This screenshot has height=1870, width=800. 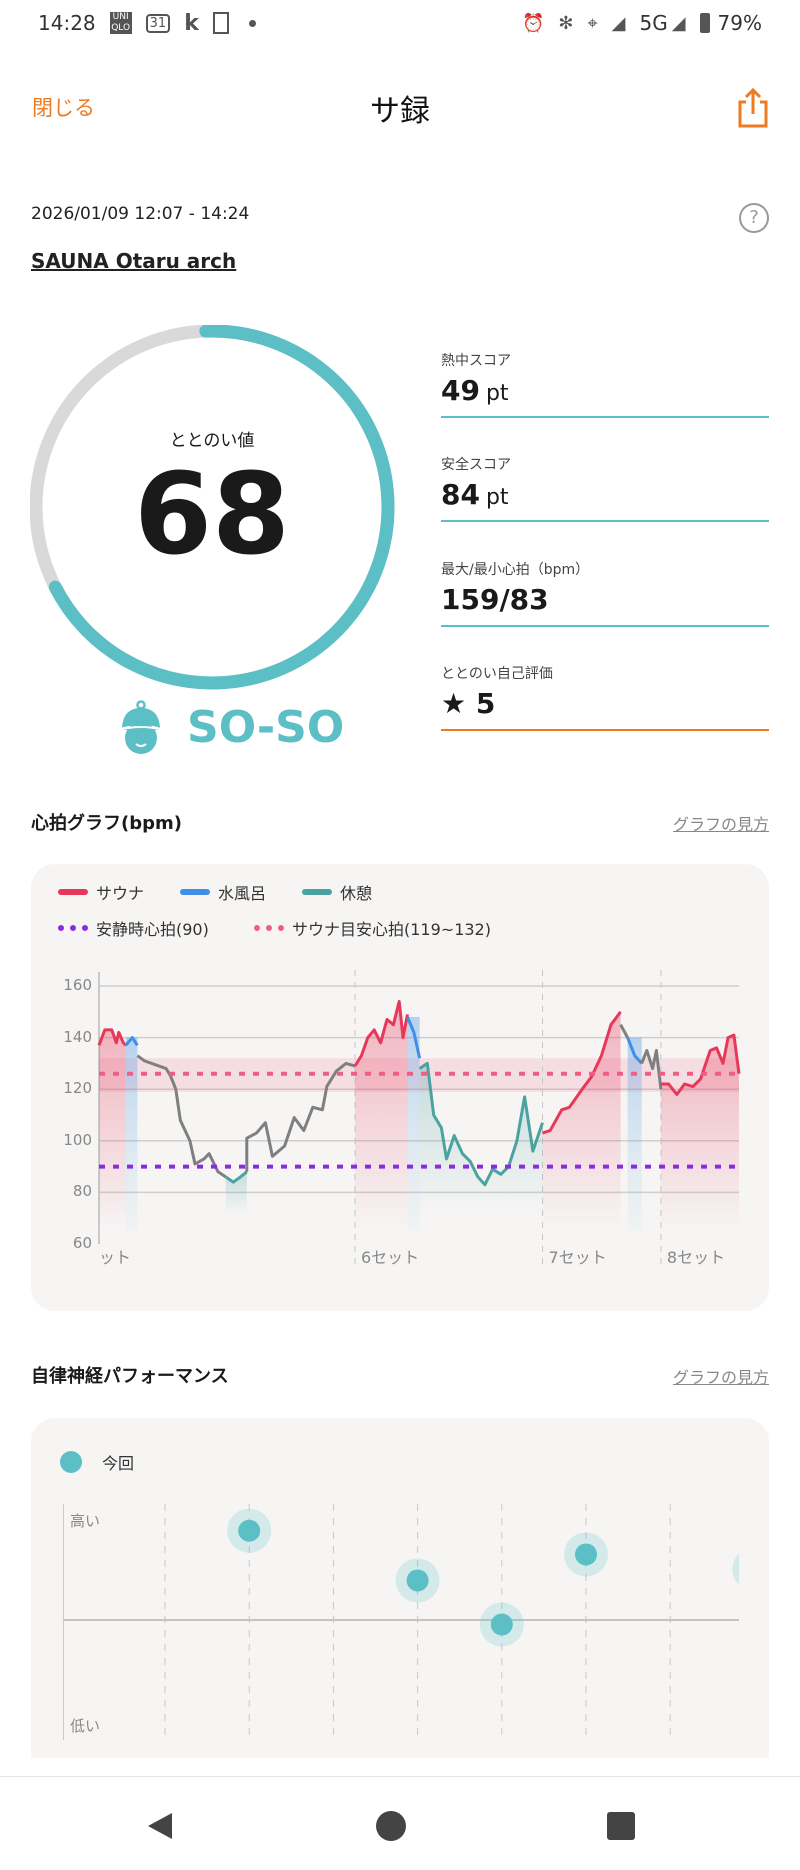 I want to click on star-rating: ★ 5, so click(x=468, y=703).